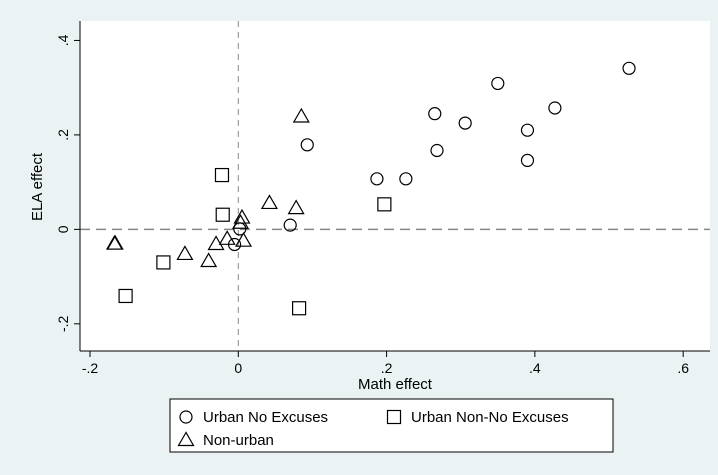 The height and width of the screenshot is (475, 718). I want to click on x-tick-label: 0, so click(238, 368).